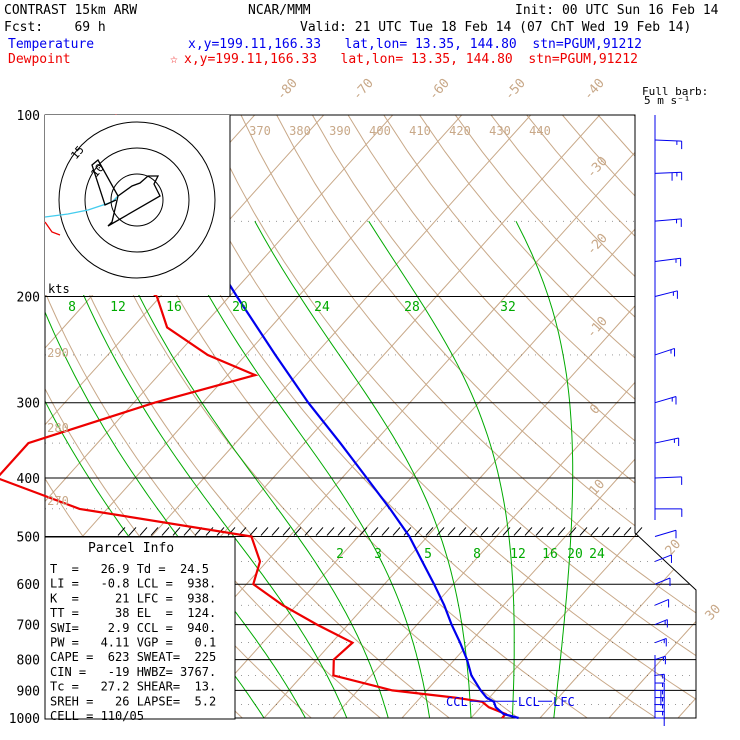 The width and height of the screenshot is (740, 740). I want to click on isotherm-line, so click(652, 416).